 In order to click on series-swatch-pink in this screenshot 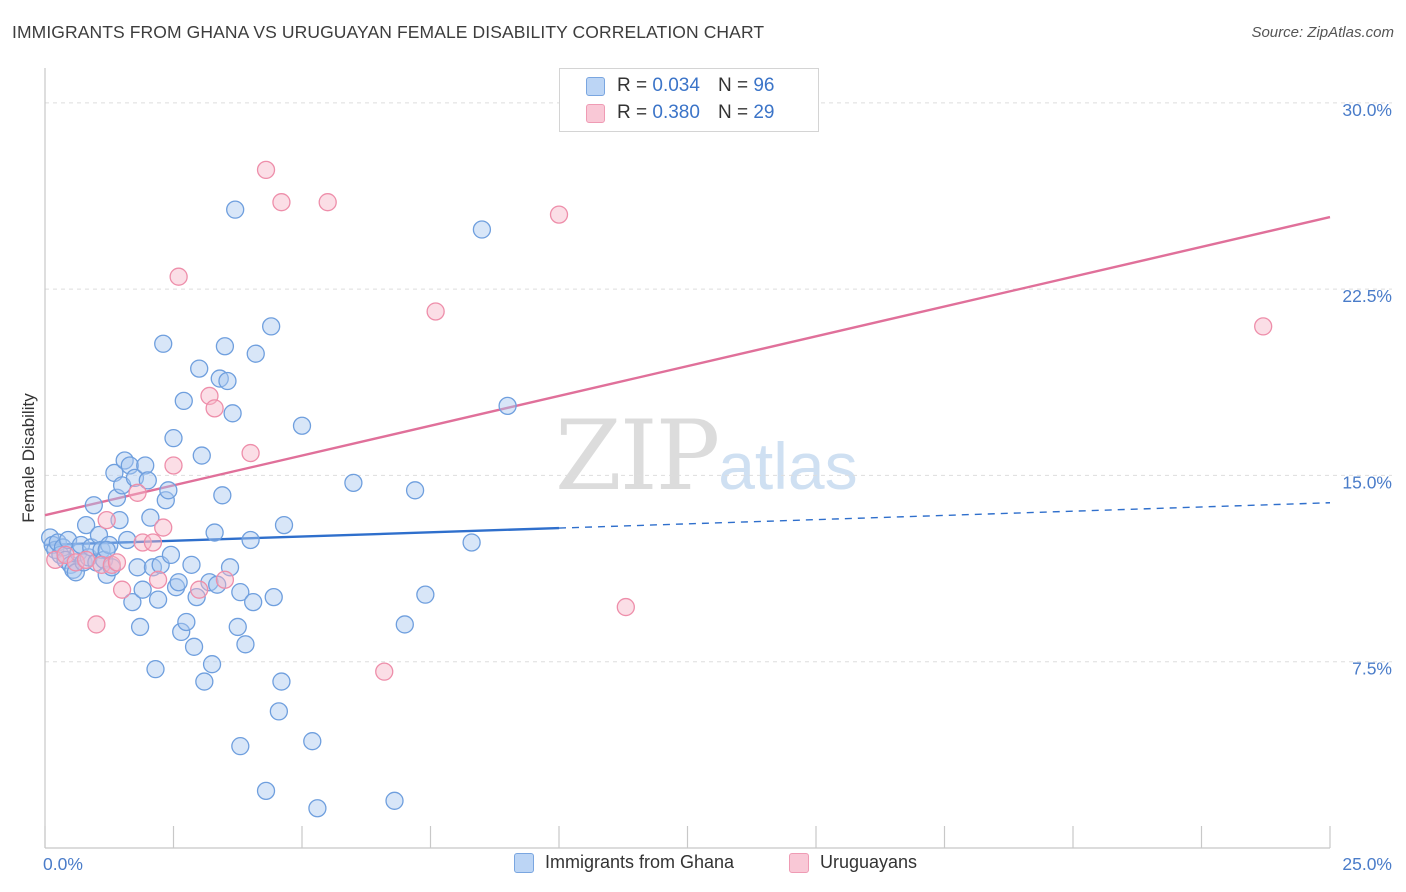, I will do `click(799, 862)`.